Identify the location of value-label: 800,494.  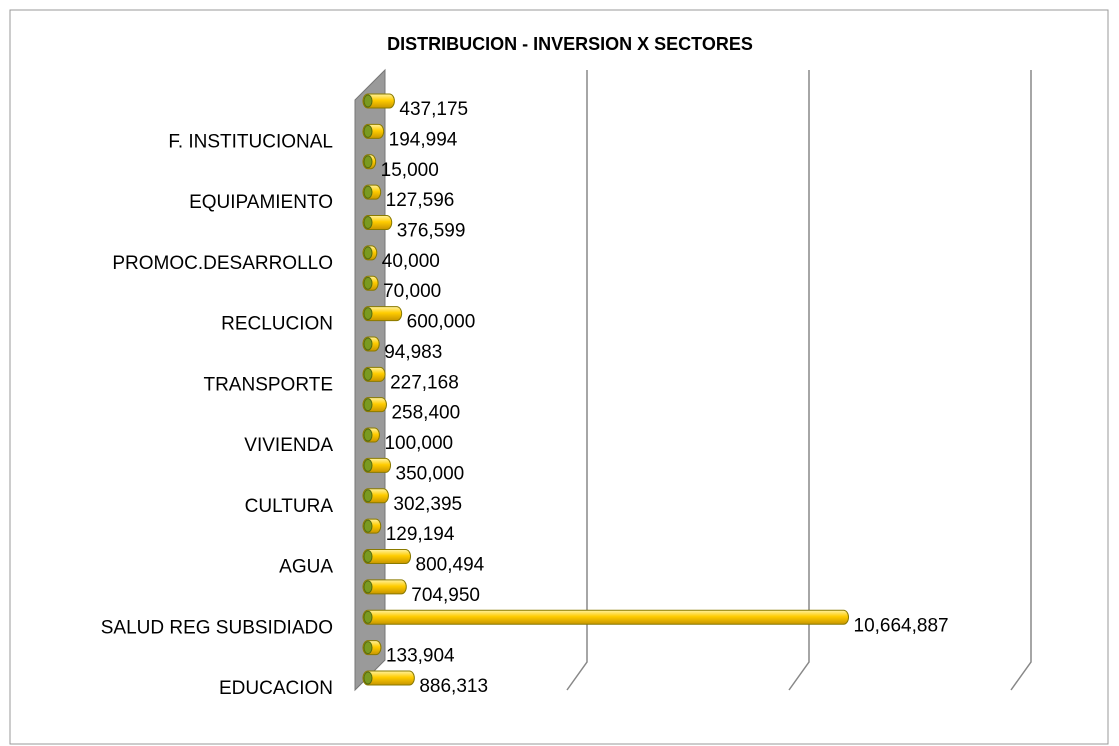
(450, 565).